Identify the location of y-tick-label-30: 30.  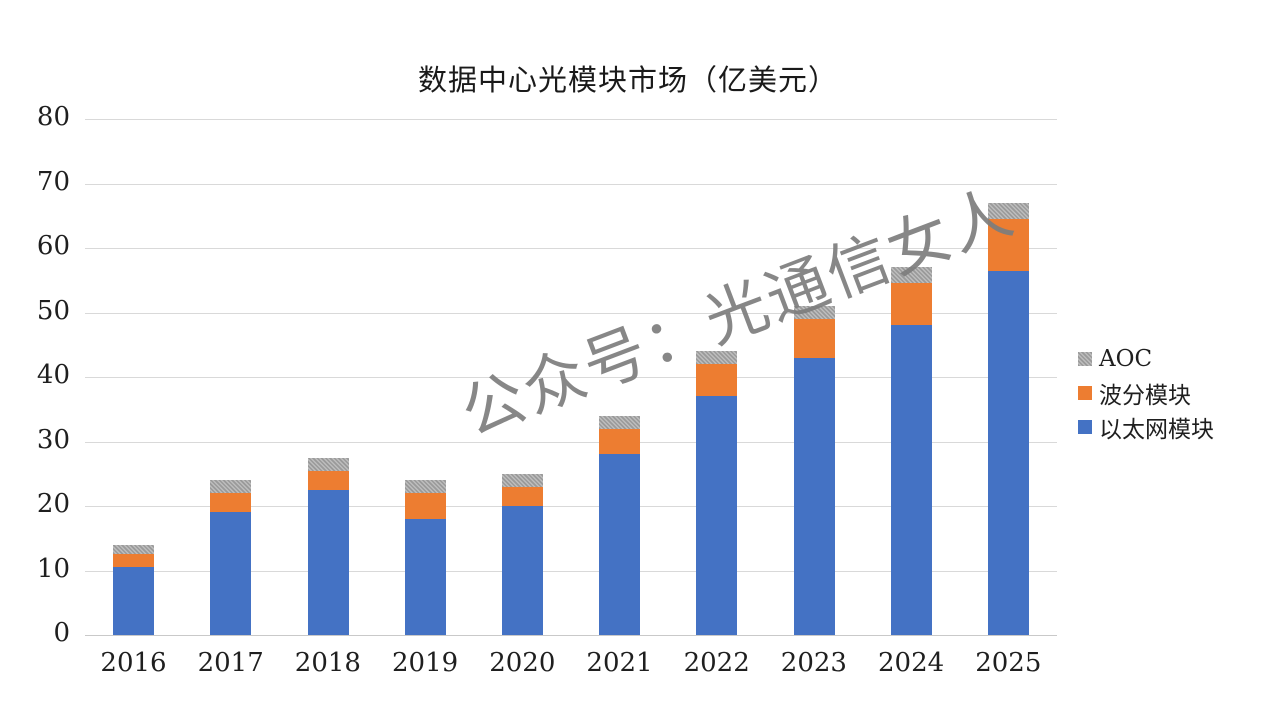
(53, 439).